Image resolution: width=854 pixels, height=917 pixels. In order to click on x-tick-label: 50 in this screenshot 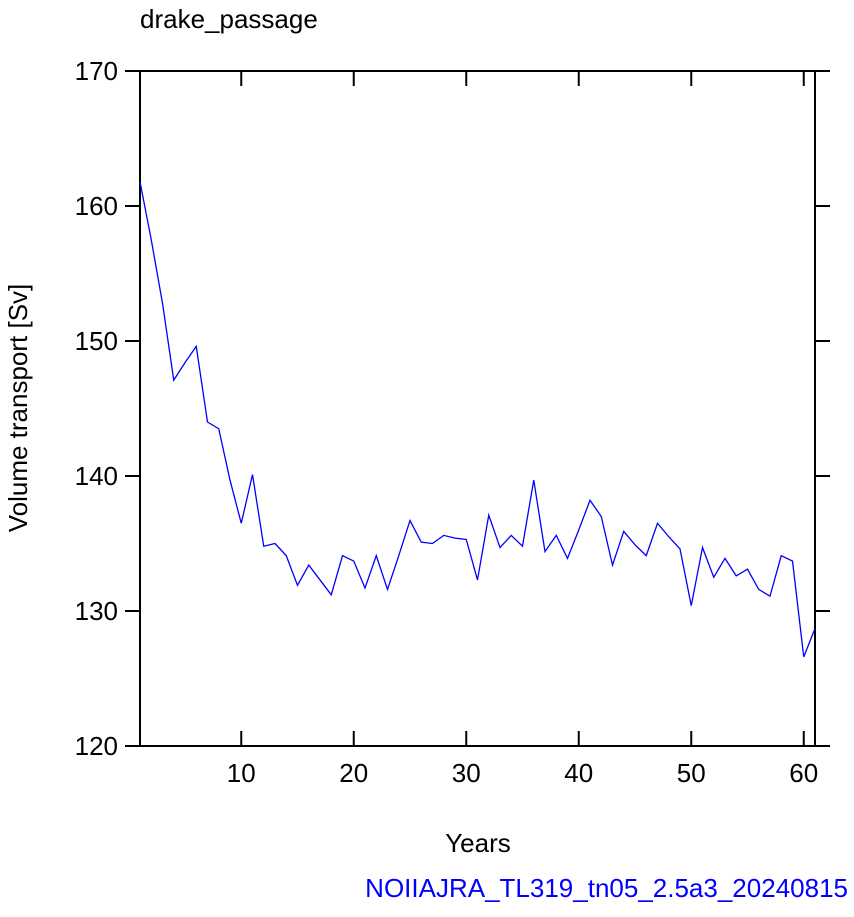, I will do `click(691, 773)`.